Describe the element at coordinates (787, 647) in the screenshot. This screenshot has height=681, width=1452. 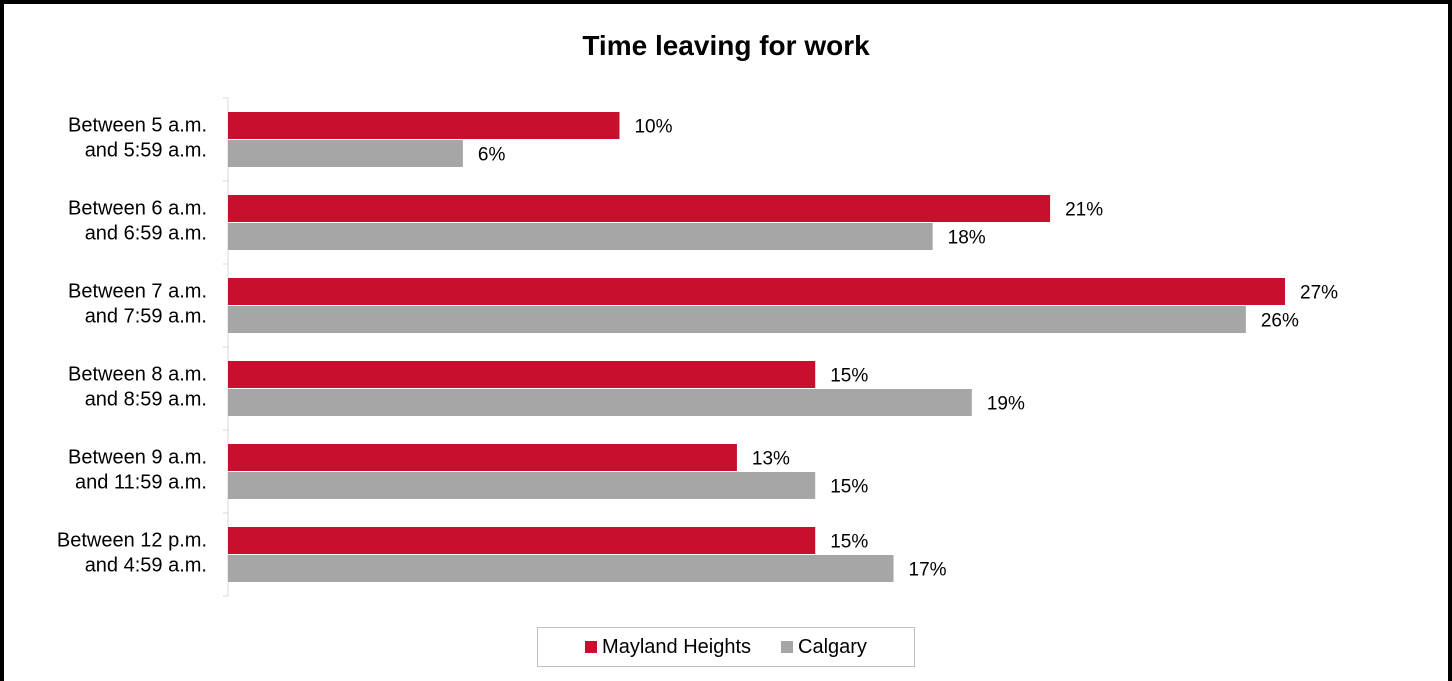
I see `legend-swatch-calgary` at that location.